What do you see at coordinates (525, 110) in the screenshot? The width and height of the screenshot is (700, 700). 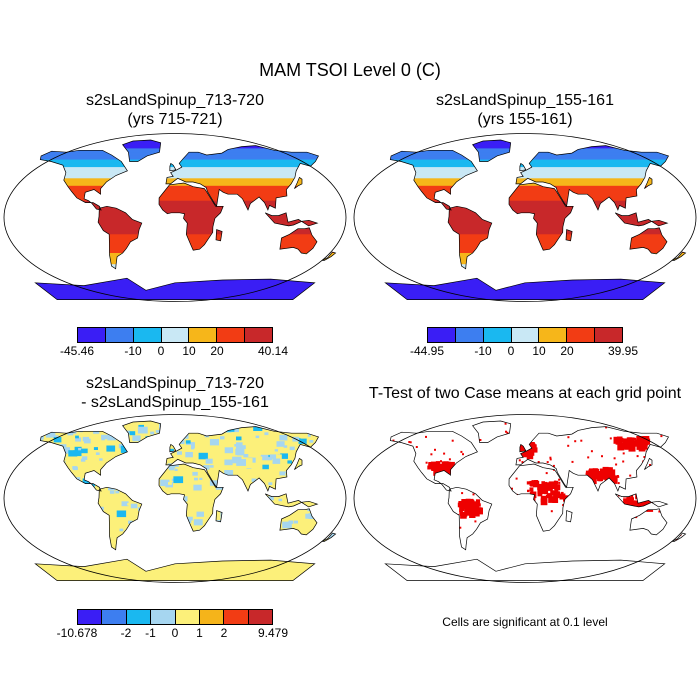 I see `panel2-title: s2sLandSpinup_155-161 (yrs 155-161)` at bounding box center [525, 110].